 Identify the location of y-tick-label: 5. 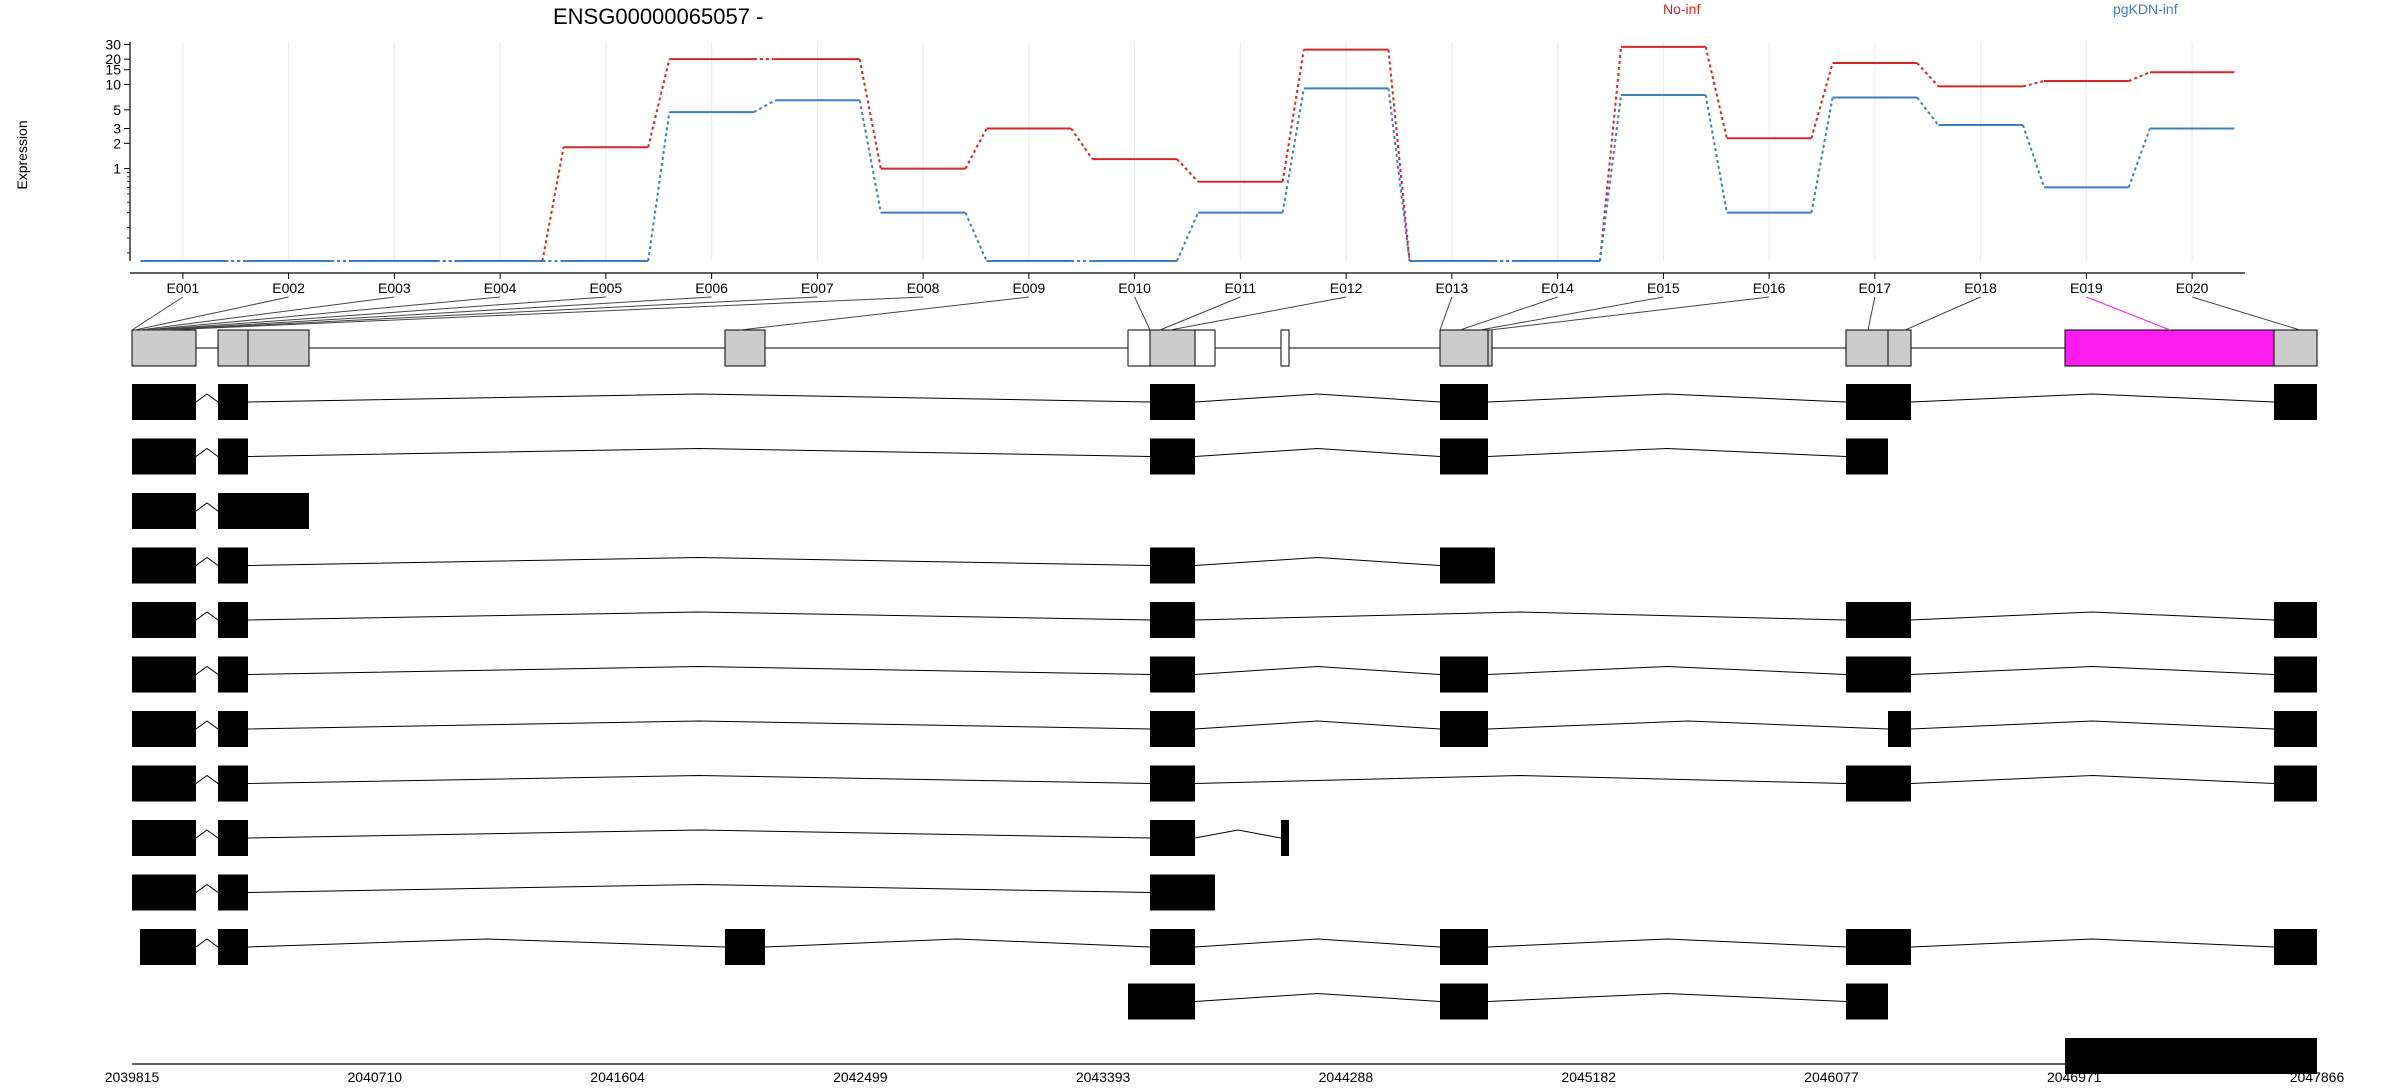
(117, 110).